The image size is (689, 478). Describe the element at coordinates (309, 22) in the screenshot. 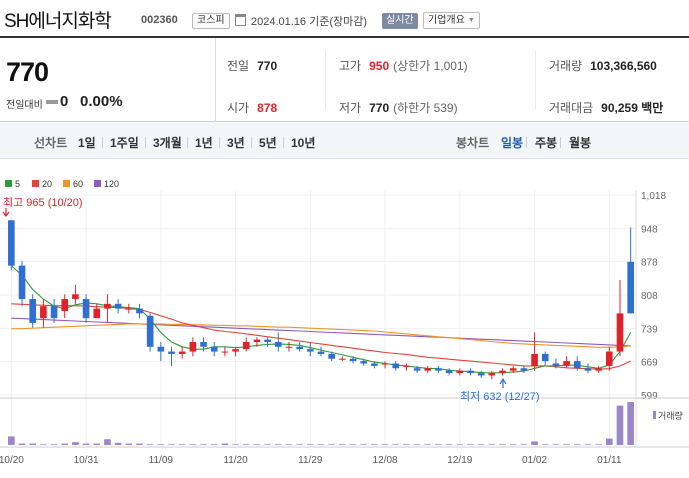

I see `base-date: 2024.01.16 기준(장마감)` at that location.